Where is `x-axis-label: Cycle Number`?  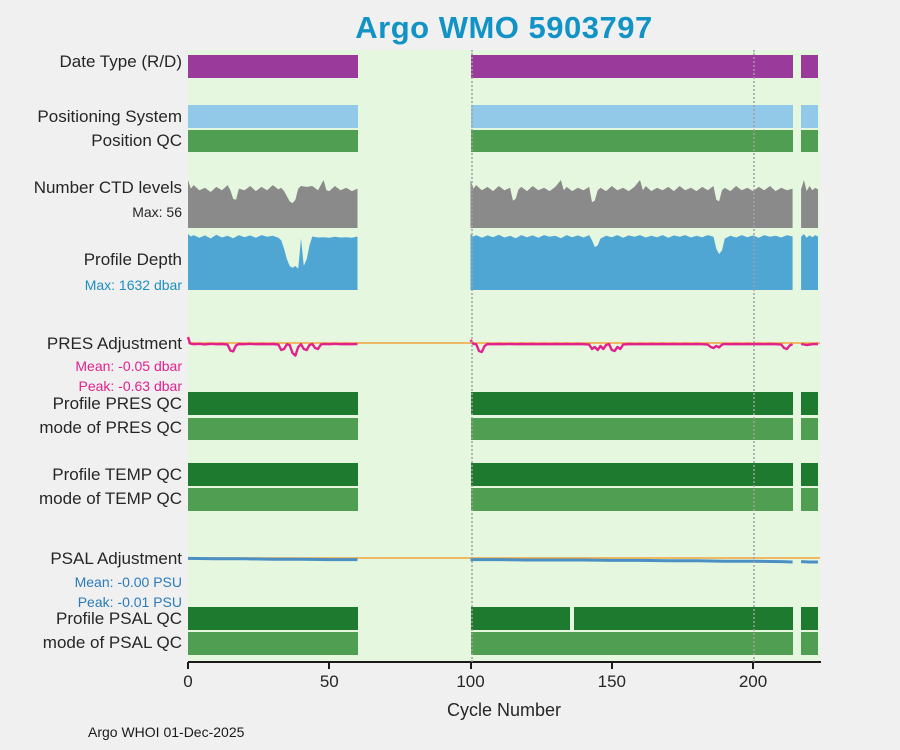 x-axis-label: Cycle Number is located at coordinates (504, 710).